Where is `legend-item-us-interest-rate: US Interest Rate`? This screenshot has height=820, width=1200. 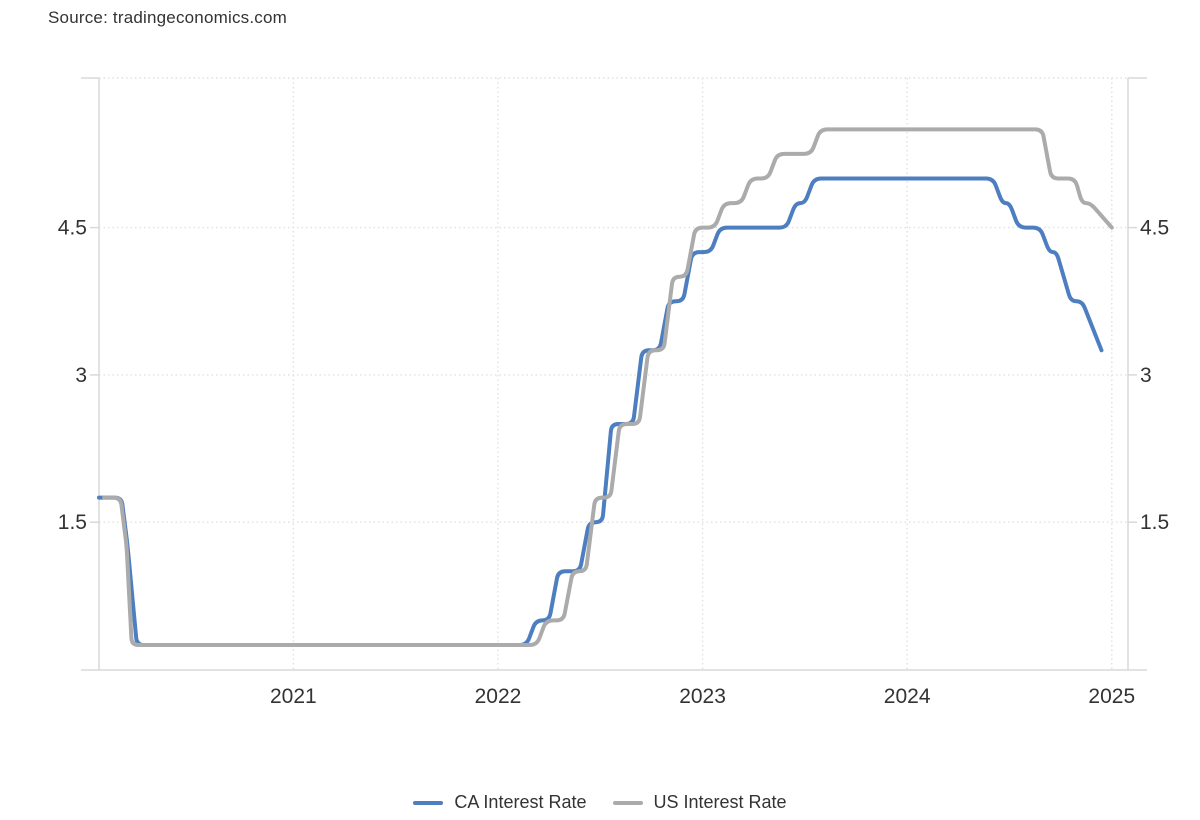
legend-item-us-interest-rate: US Interest Rate is located at coordinates (699, 802).